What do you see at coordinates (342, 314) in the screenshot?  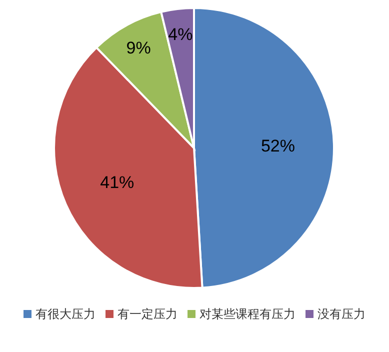 I see `legend-label: 没有压力` at bounding box center [342, 314].